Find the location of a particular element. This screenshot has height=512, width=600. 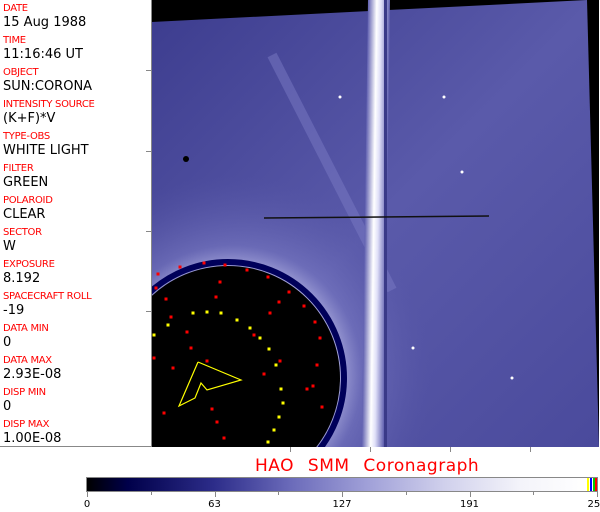

field-value: CLEAR is located at coordinates (24, 214).